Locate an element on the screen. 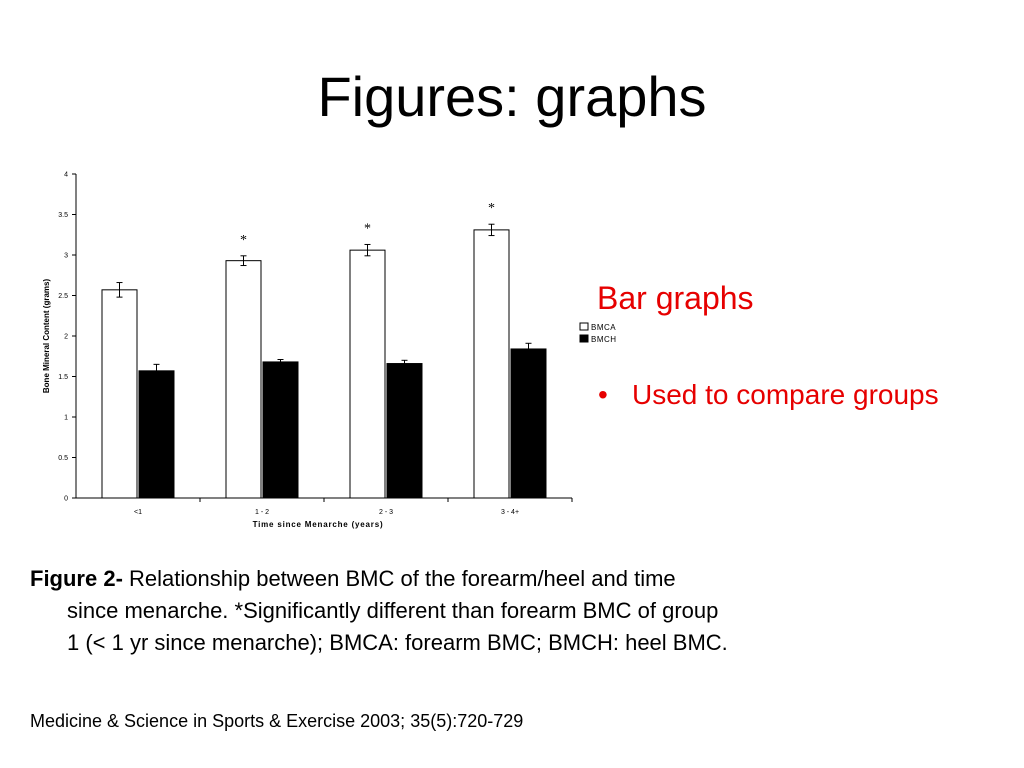 This screenshot has width=1024, height=768. legend-label-bmca: BMCA is located at coordinates (603, 327).